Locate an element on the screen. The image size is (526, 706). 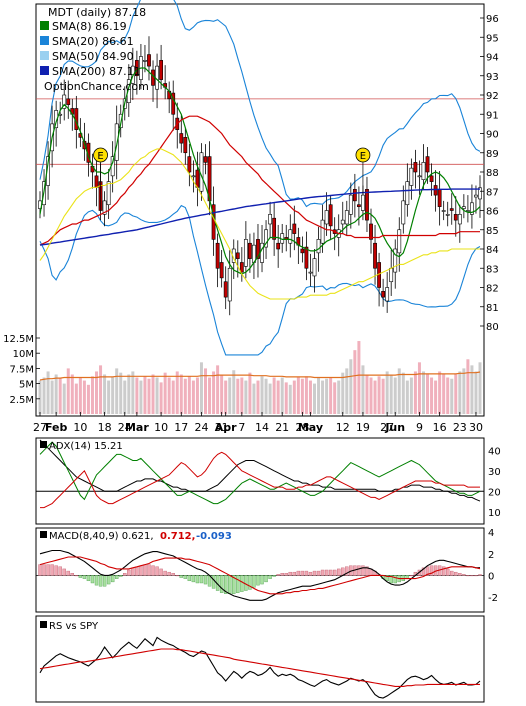
volume-bars is located at coordinates (260, 377).